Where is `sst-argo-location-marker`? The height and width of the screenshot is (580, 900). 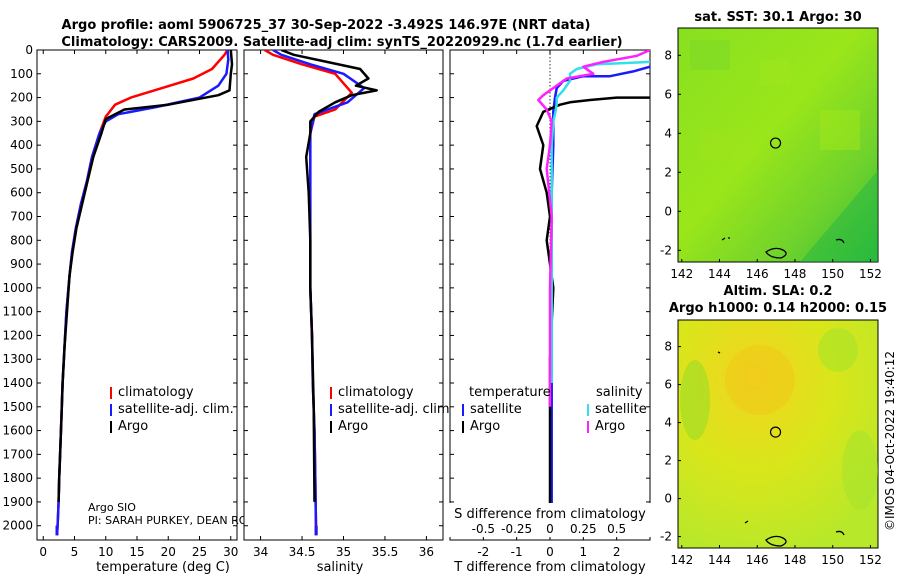
sst-argo-location-marker is located at coordinates (775, 143).